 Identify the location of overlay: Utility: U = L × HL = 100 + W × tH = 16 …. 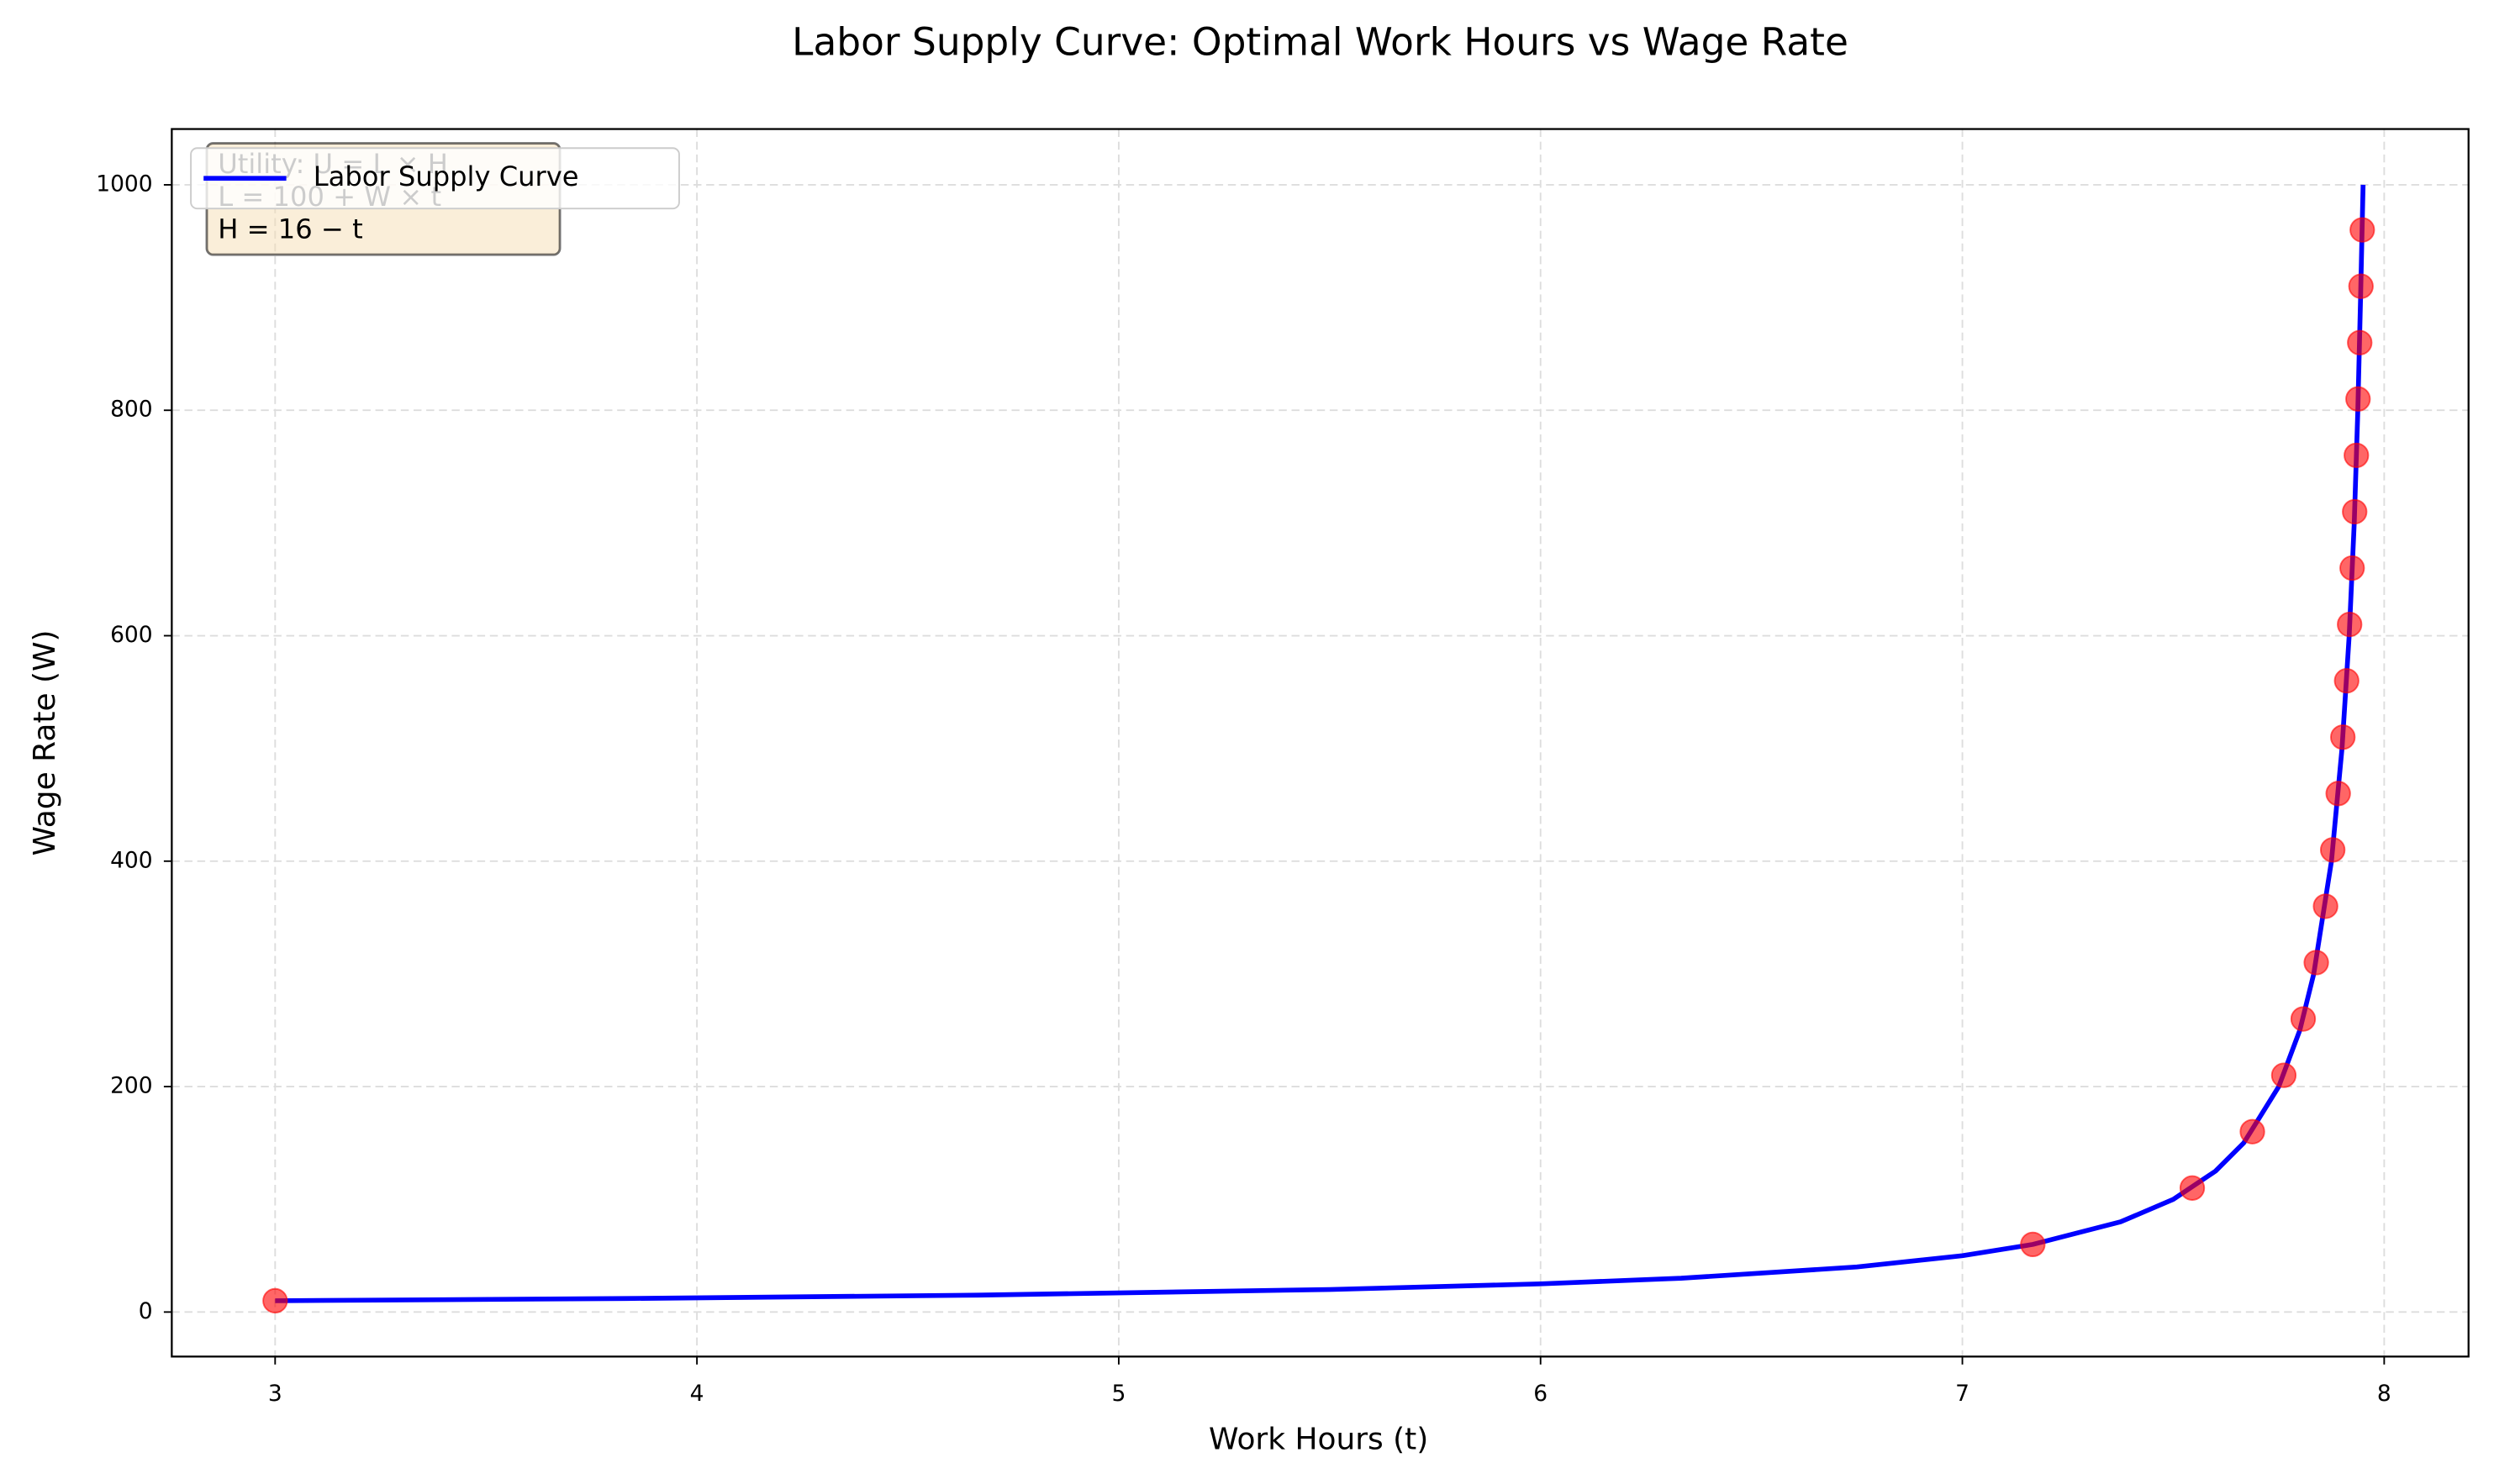
(435, 199).